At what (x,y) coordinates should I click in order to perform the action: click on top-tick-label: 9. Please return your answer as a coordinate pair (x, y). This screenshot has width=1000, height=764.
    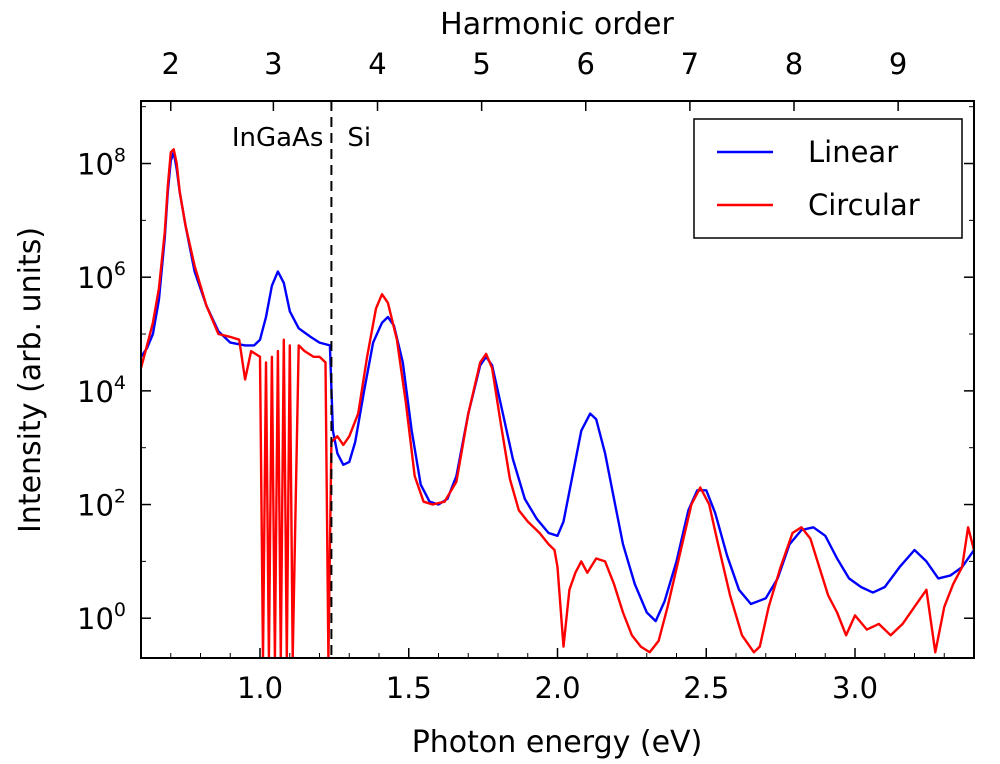
    Looking at the image, I should click on (898, 64).